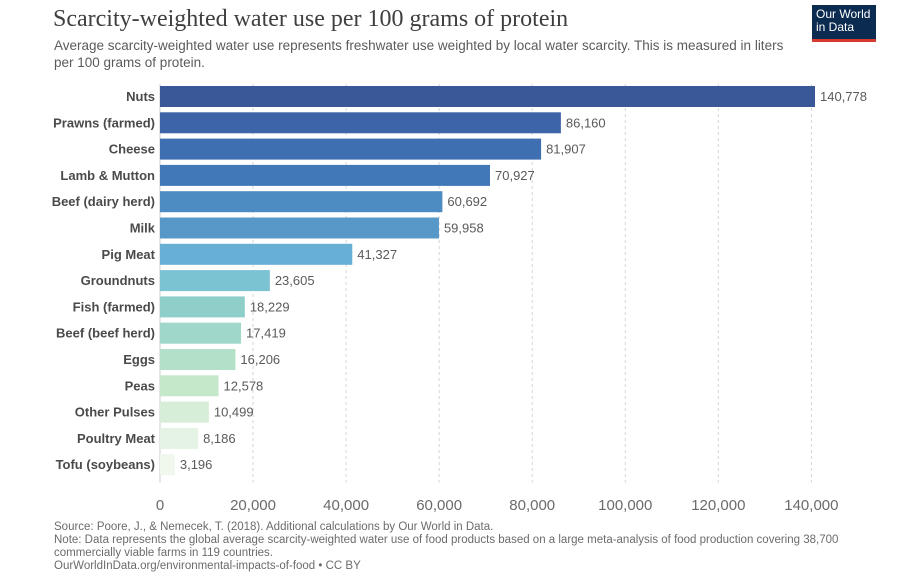 This screenshot has width=918, height=587. What do you see at coordinates (835, 27) in the screenshot?
I see `logo-line-2: in Data` at bounding box center [835, 27].